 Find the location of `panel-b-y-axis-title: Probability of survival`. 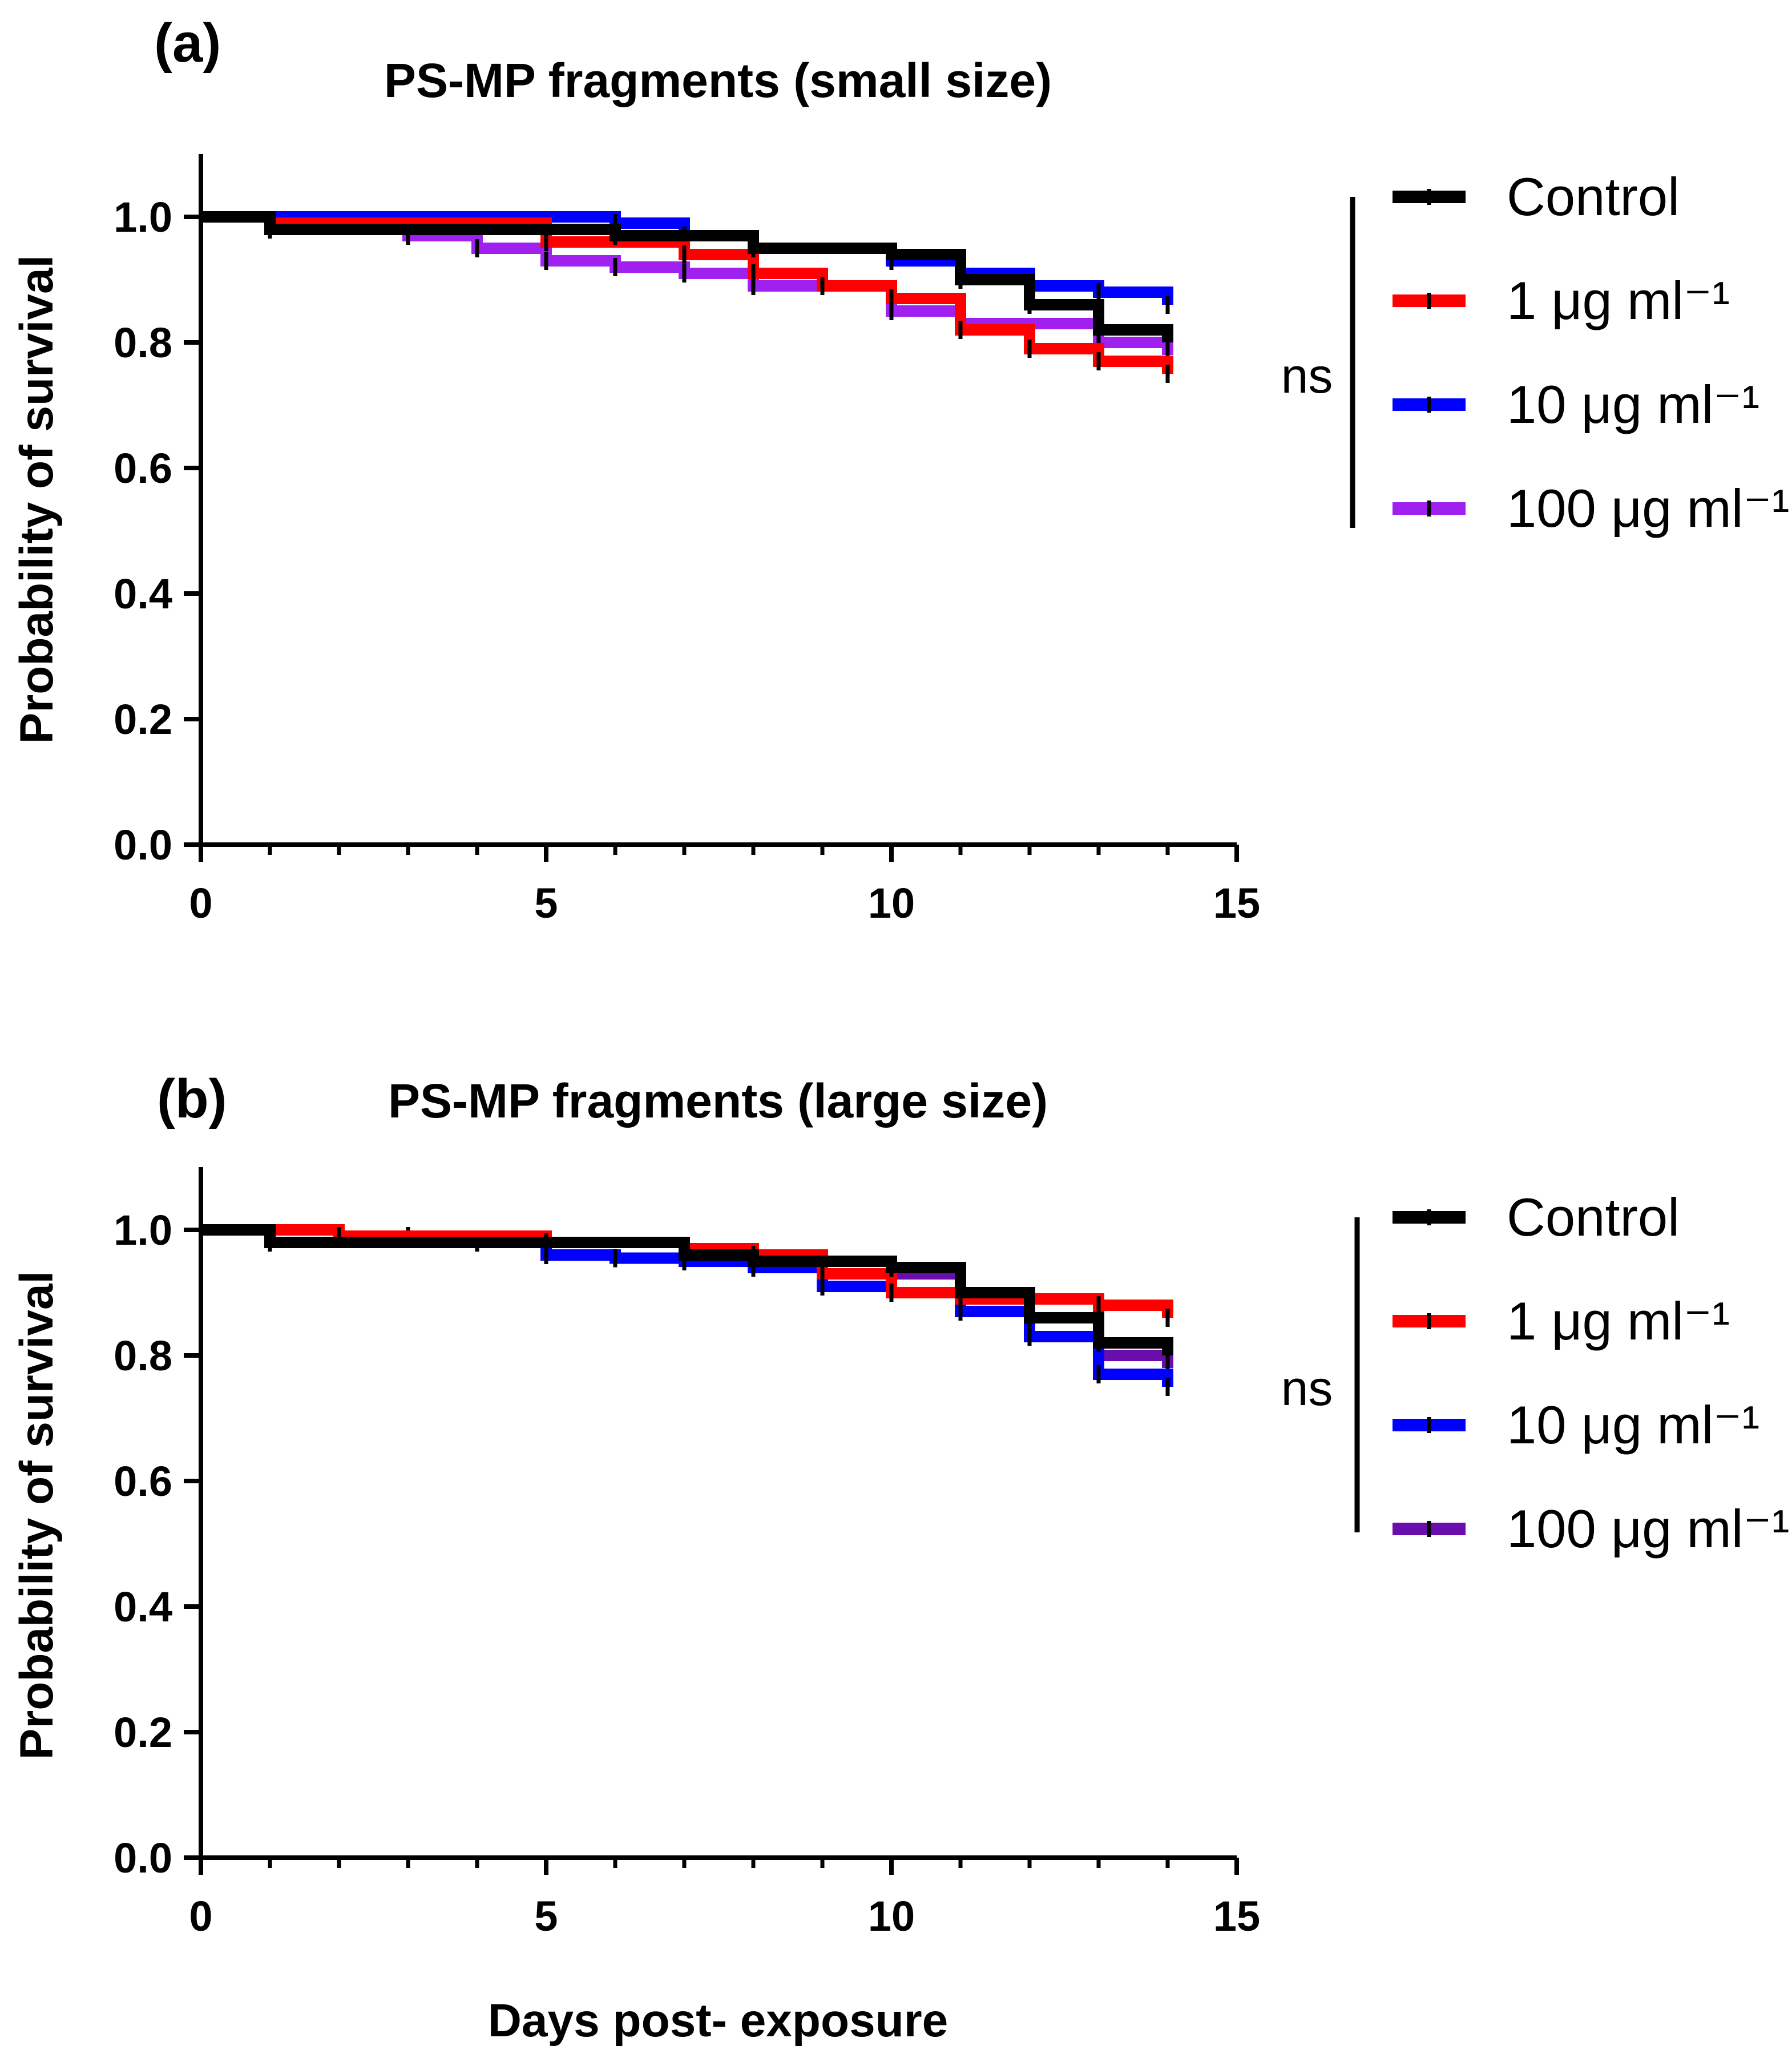

panel-b-y-axis-title: Probability of survival is located at coordinates (37, 1515).